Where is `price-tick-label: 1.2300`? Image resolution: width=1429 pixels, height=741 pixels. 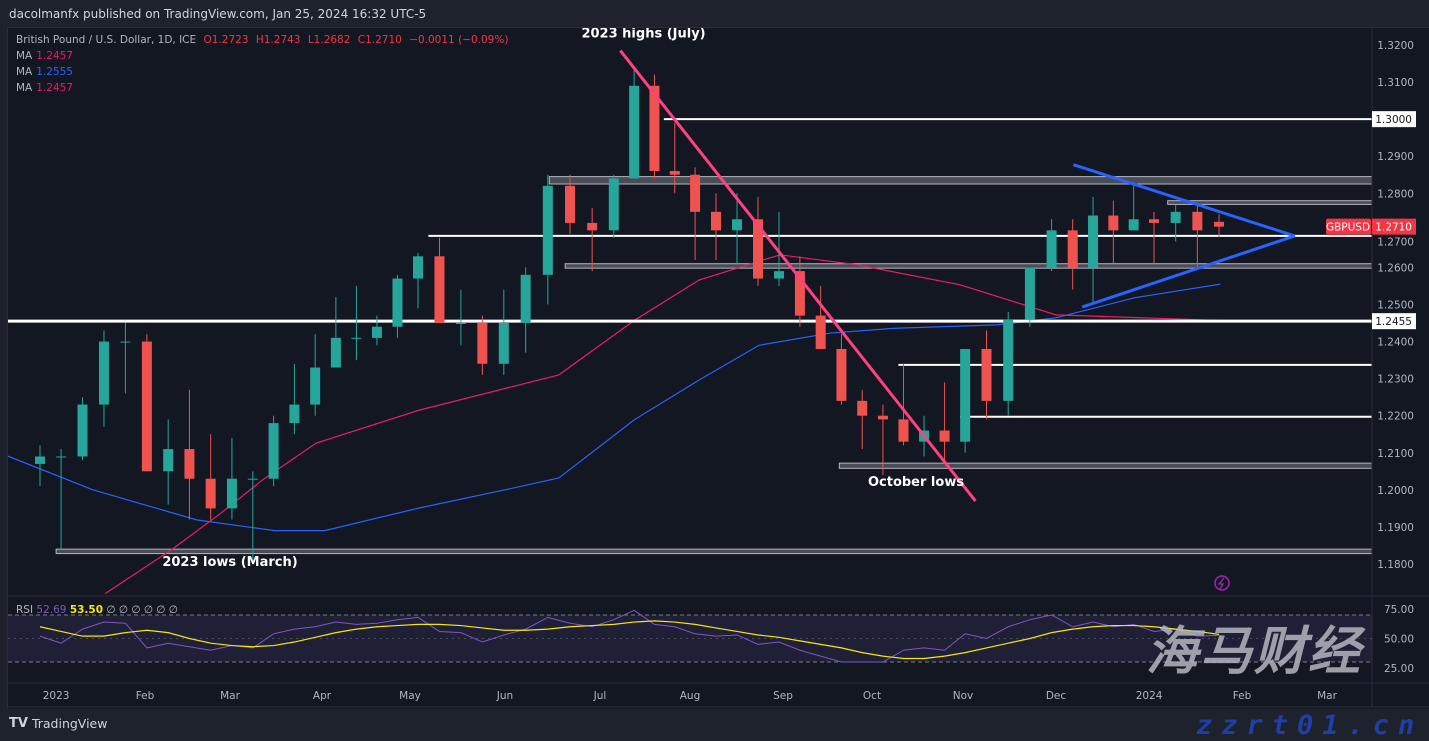 price-tick-label: 1.2300 is located at coordinates (1395, 380).